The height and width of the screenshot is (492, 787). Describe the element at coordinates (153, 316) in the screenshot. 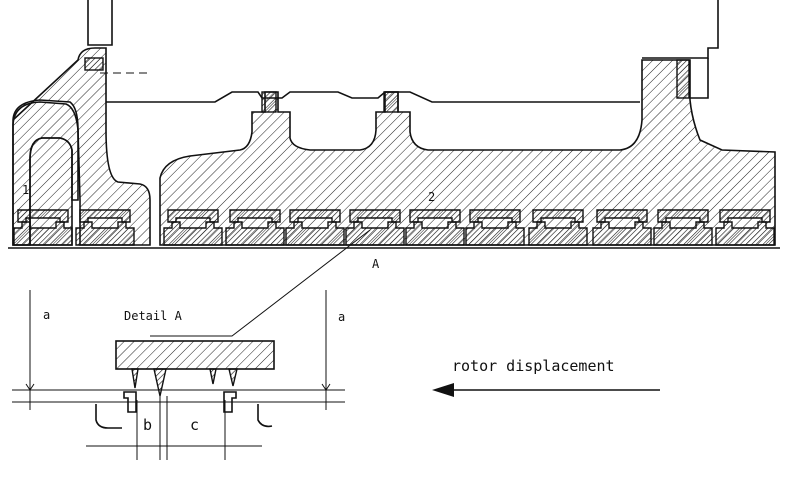

I see `detail-title: Detail A` at that location.